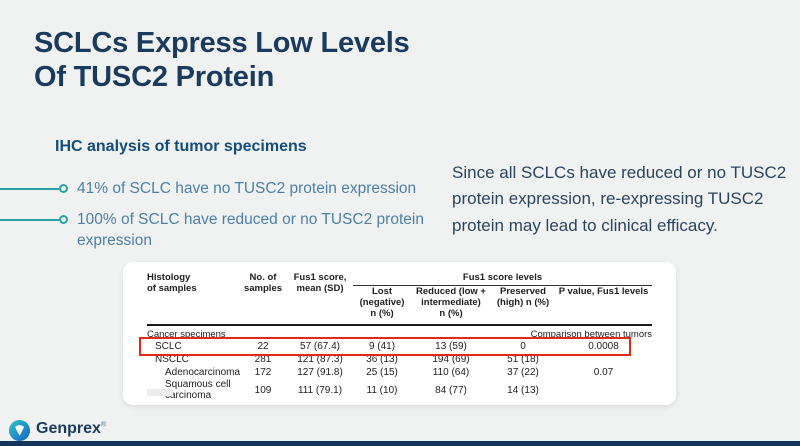 The height and width of the screenshot is (446, 800). Describe the element at coordinates (382, 372) in the screenshot. I see `cell-lost: 25 (15)` at that location.